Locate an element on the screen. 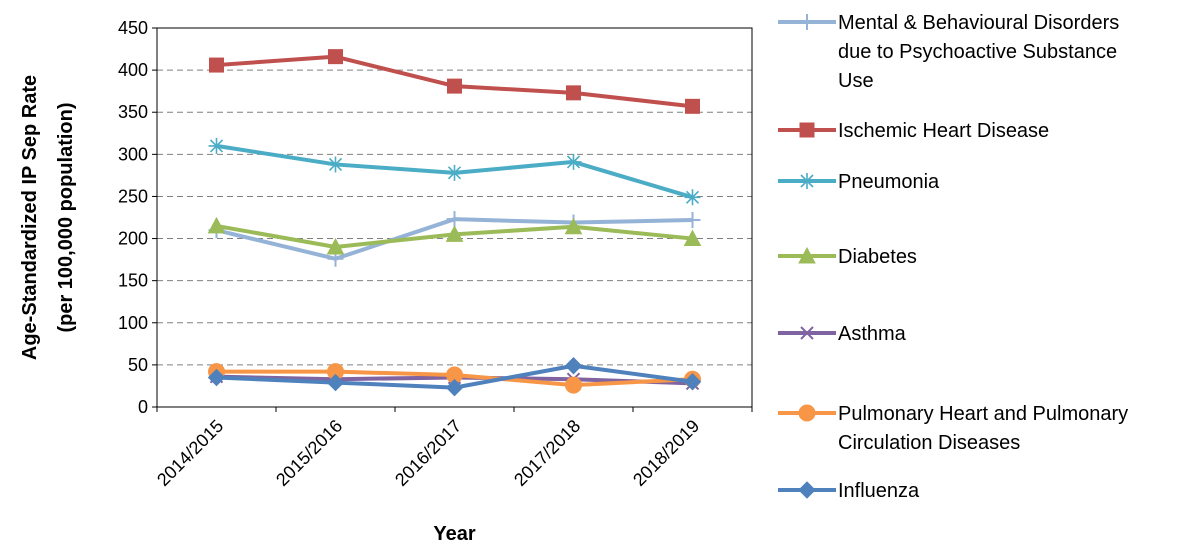 The width and height of the screenshot is (1185, 546). y-tick-label: 0 is located at coordinates (143, 407).